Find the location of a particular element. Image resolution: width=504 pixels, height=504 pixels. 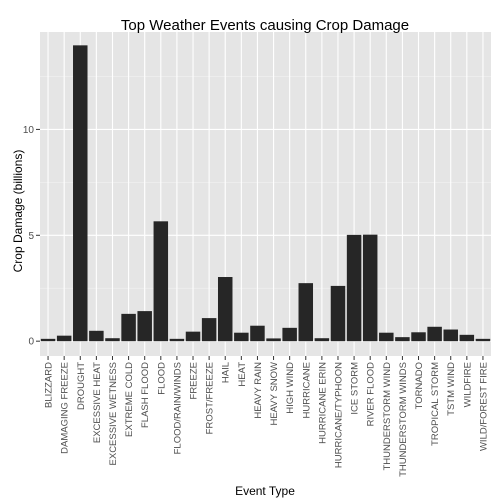

x-tick-label: EXTREME COLD is located at coordinates (129, 399).